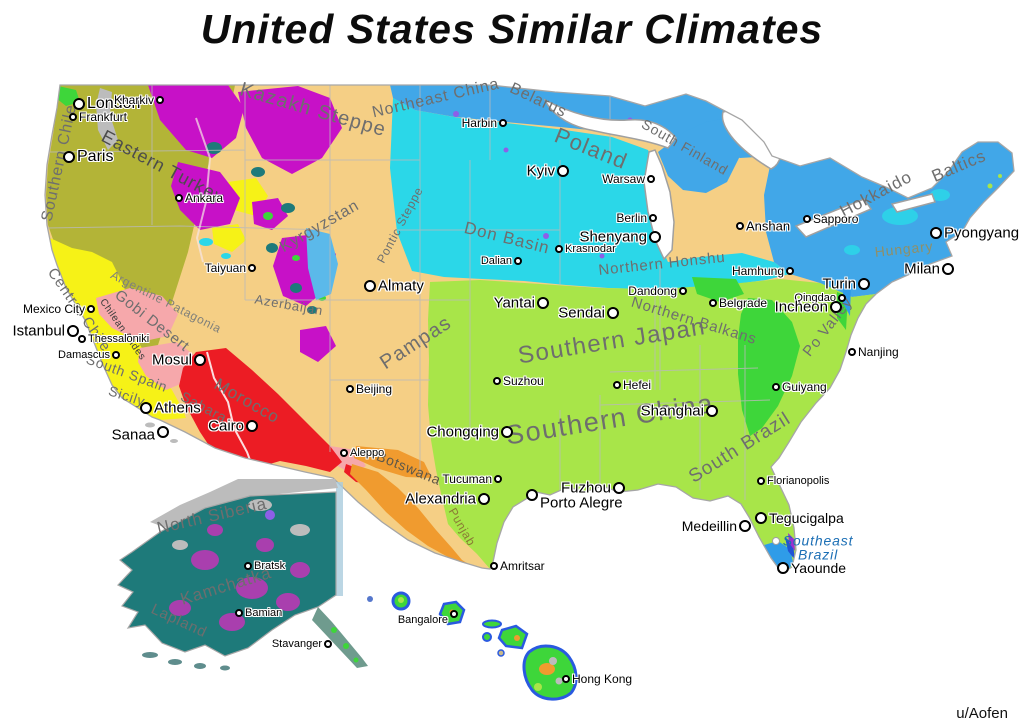 The image size is (1024, 724). What do you see at coordinates (512, 29) in the screenshot?
I see `page-title: United States Similar Climates` at bounding box center [512, 29].